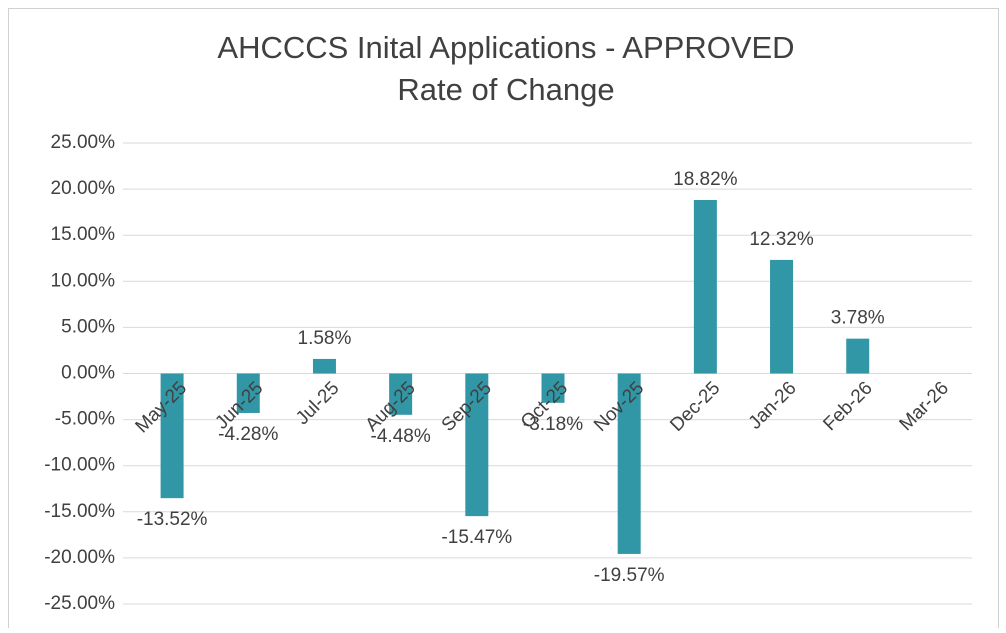 The height and width of the screenshot is (633, 1006). What do you see at coordinates (88, 373) in the screenshot?
I see `y-tick-label: 0.00%` at bounding box center [88, 373].